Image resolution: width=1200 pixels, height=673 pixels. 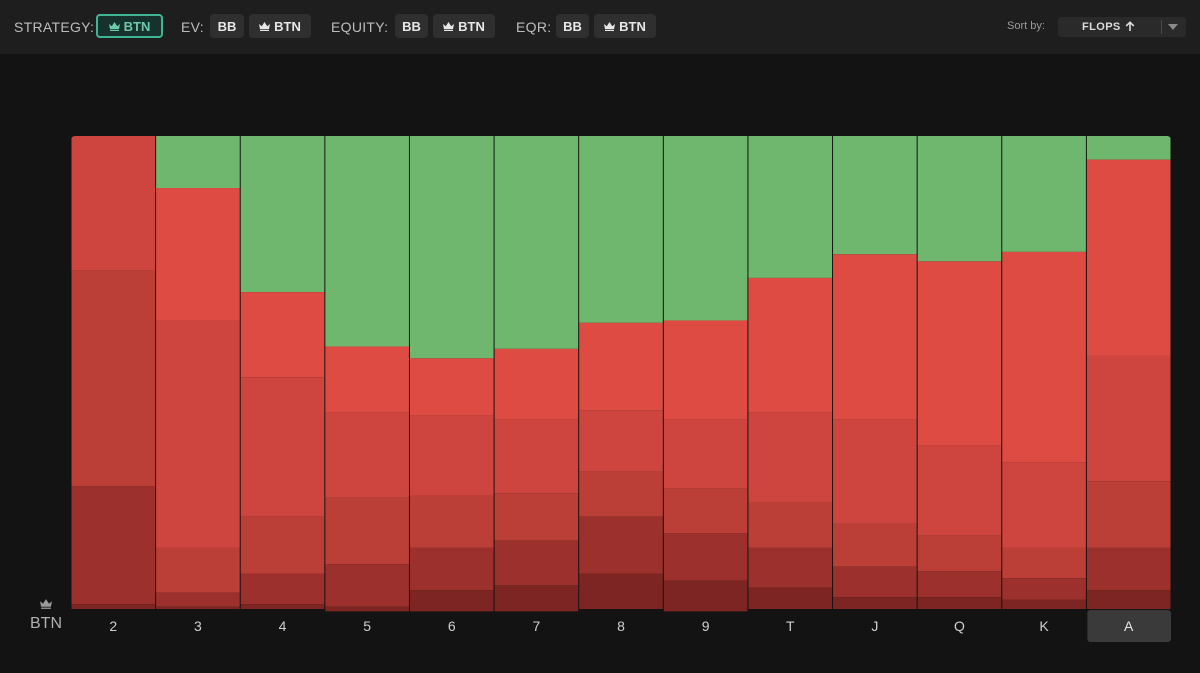 What do you see at coordinates (625, 26) in the screenshot?
I see `eqr-btn-button: BTN` at bounding box center [625, 26].